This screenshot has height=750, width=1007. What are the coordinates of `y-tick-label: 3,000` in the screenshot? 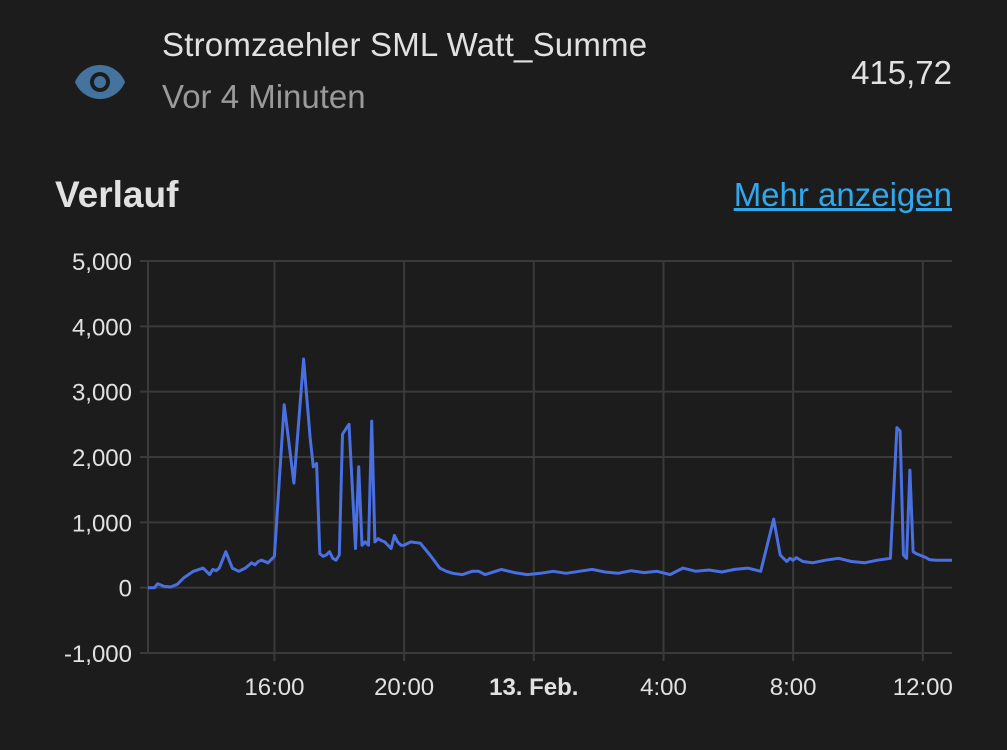 It's located at (102, 393).